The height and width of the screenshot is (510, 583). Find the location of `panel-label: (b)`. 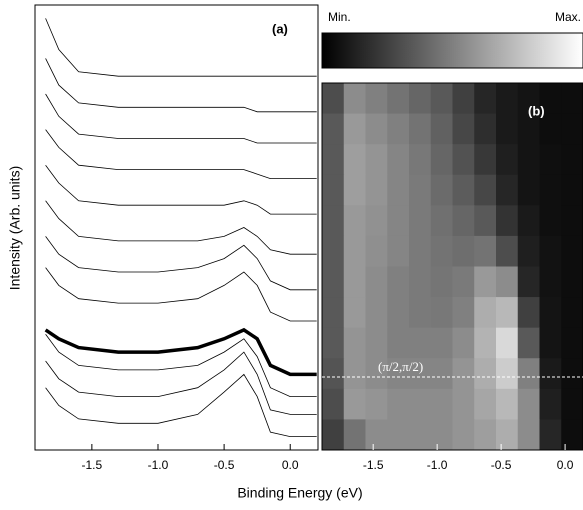

panel-label: (b) is located at coordinates (536, 110).